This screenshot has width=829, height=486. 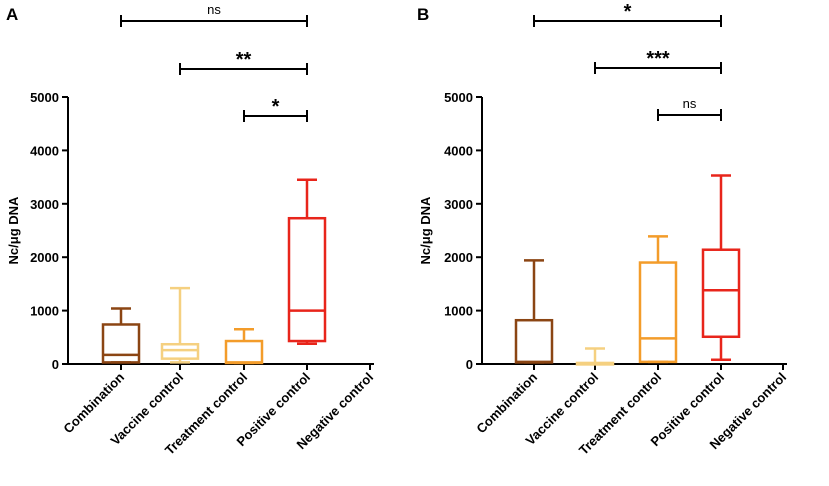 I want to click on significance-bracket: ***, so click(x=658, y=61).